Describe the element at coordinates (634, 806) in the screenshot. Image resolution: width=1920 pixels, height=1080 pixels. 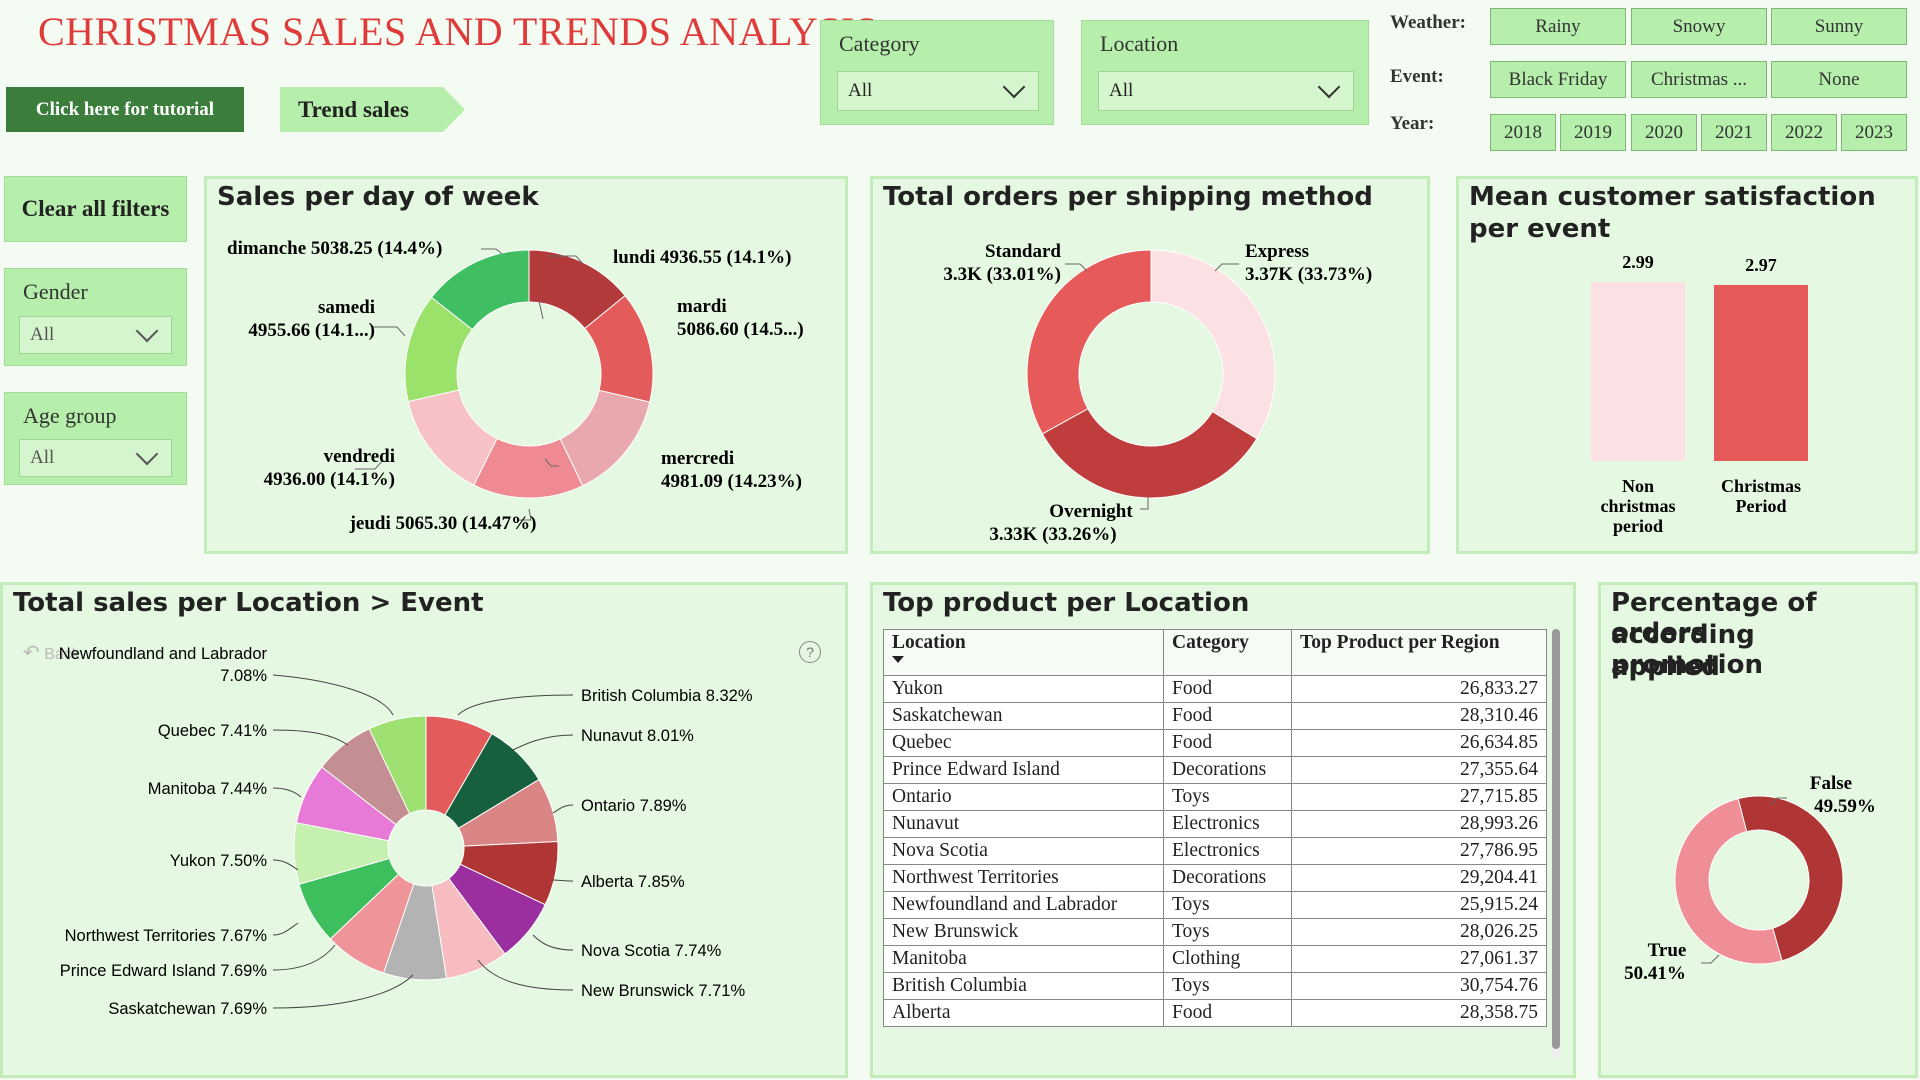
I see `loc-label-ontario: Ontario 7.89%` at that location.